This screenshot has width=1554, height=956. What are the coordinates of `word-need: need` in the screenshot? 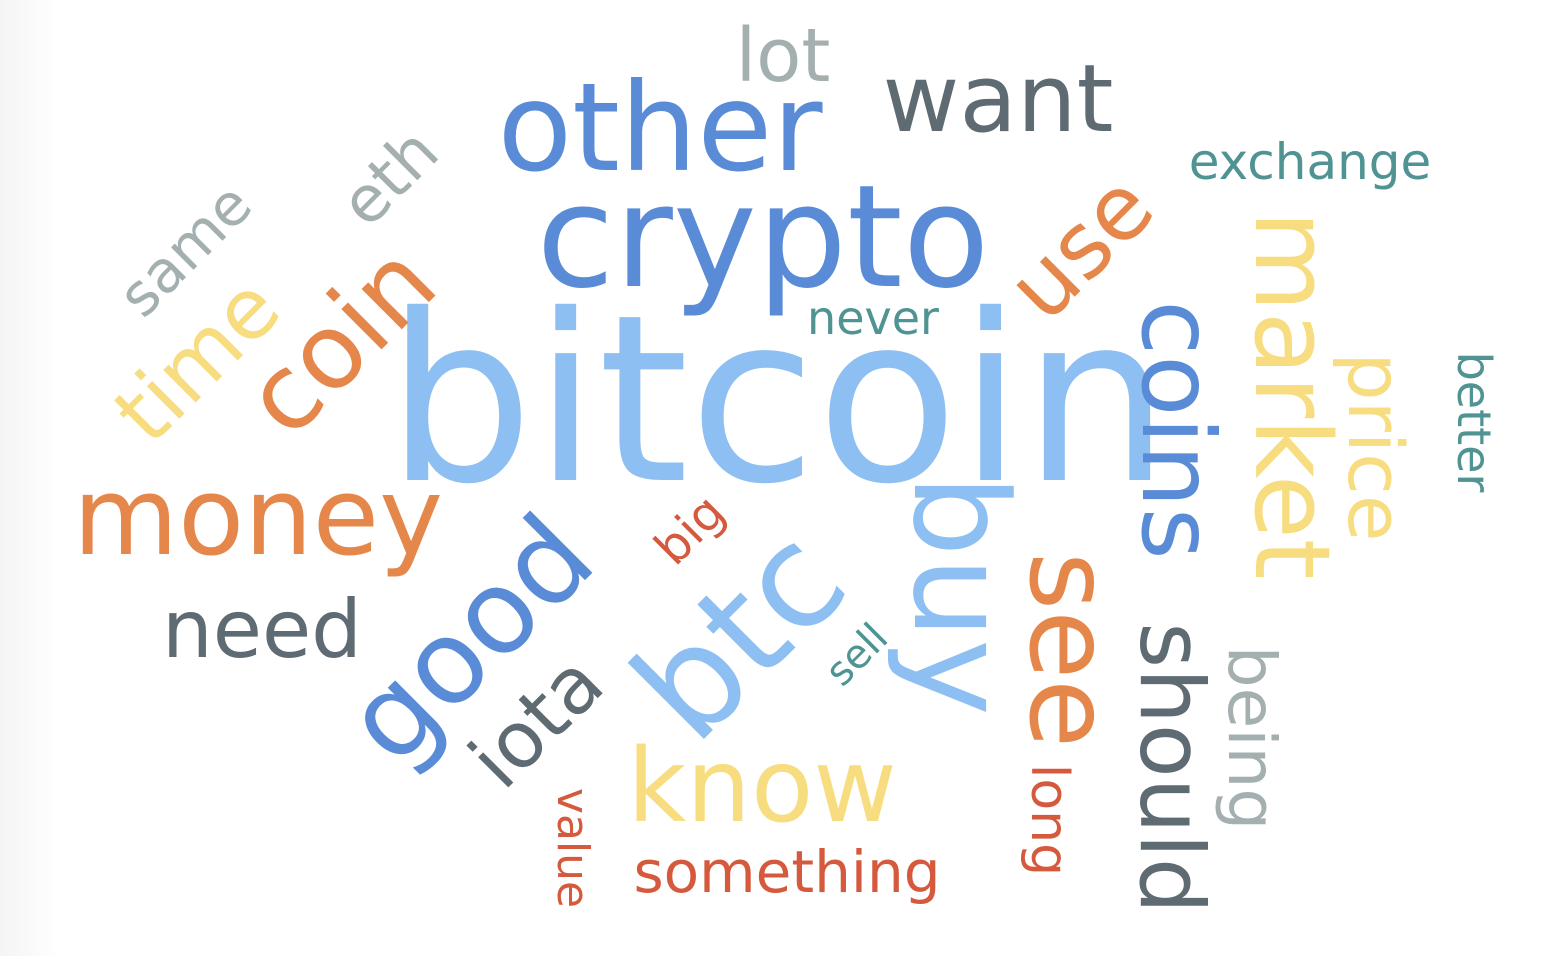 It's located at (262, 629).